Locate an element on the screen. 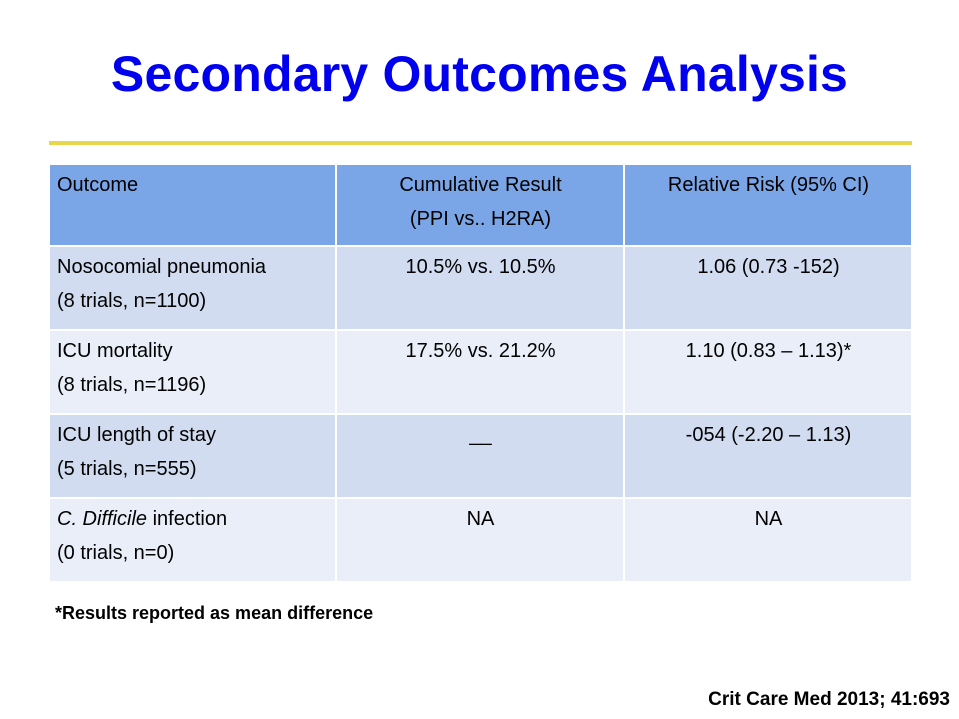 The height and width of the screenshot is (719, 959). outcome-name: C. Difficile infection is located at coordinates (193, 519).